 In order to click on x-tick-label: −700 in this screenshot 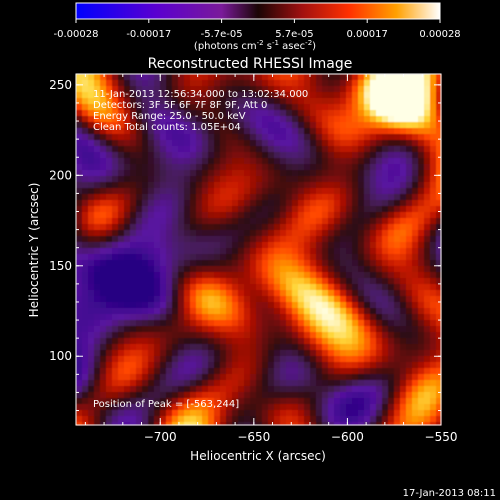, I will do `click(160, 437)`.